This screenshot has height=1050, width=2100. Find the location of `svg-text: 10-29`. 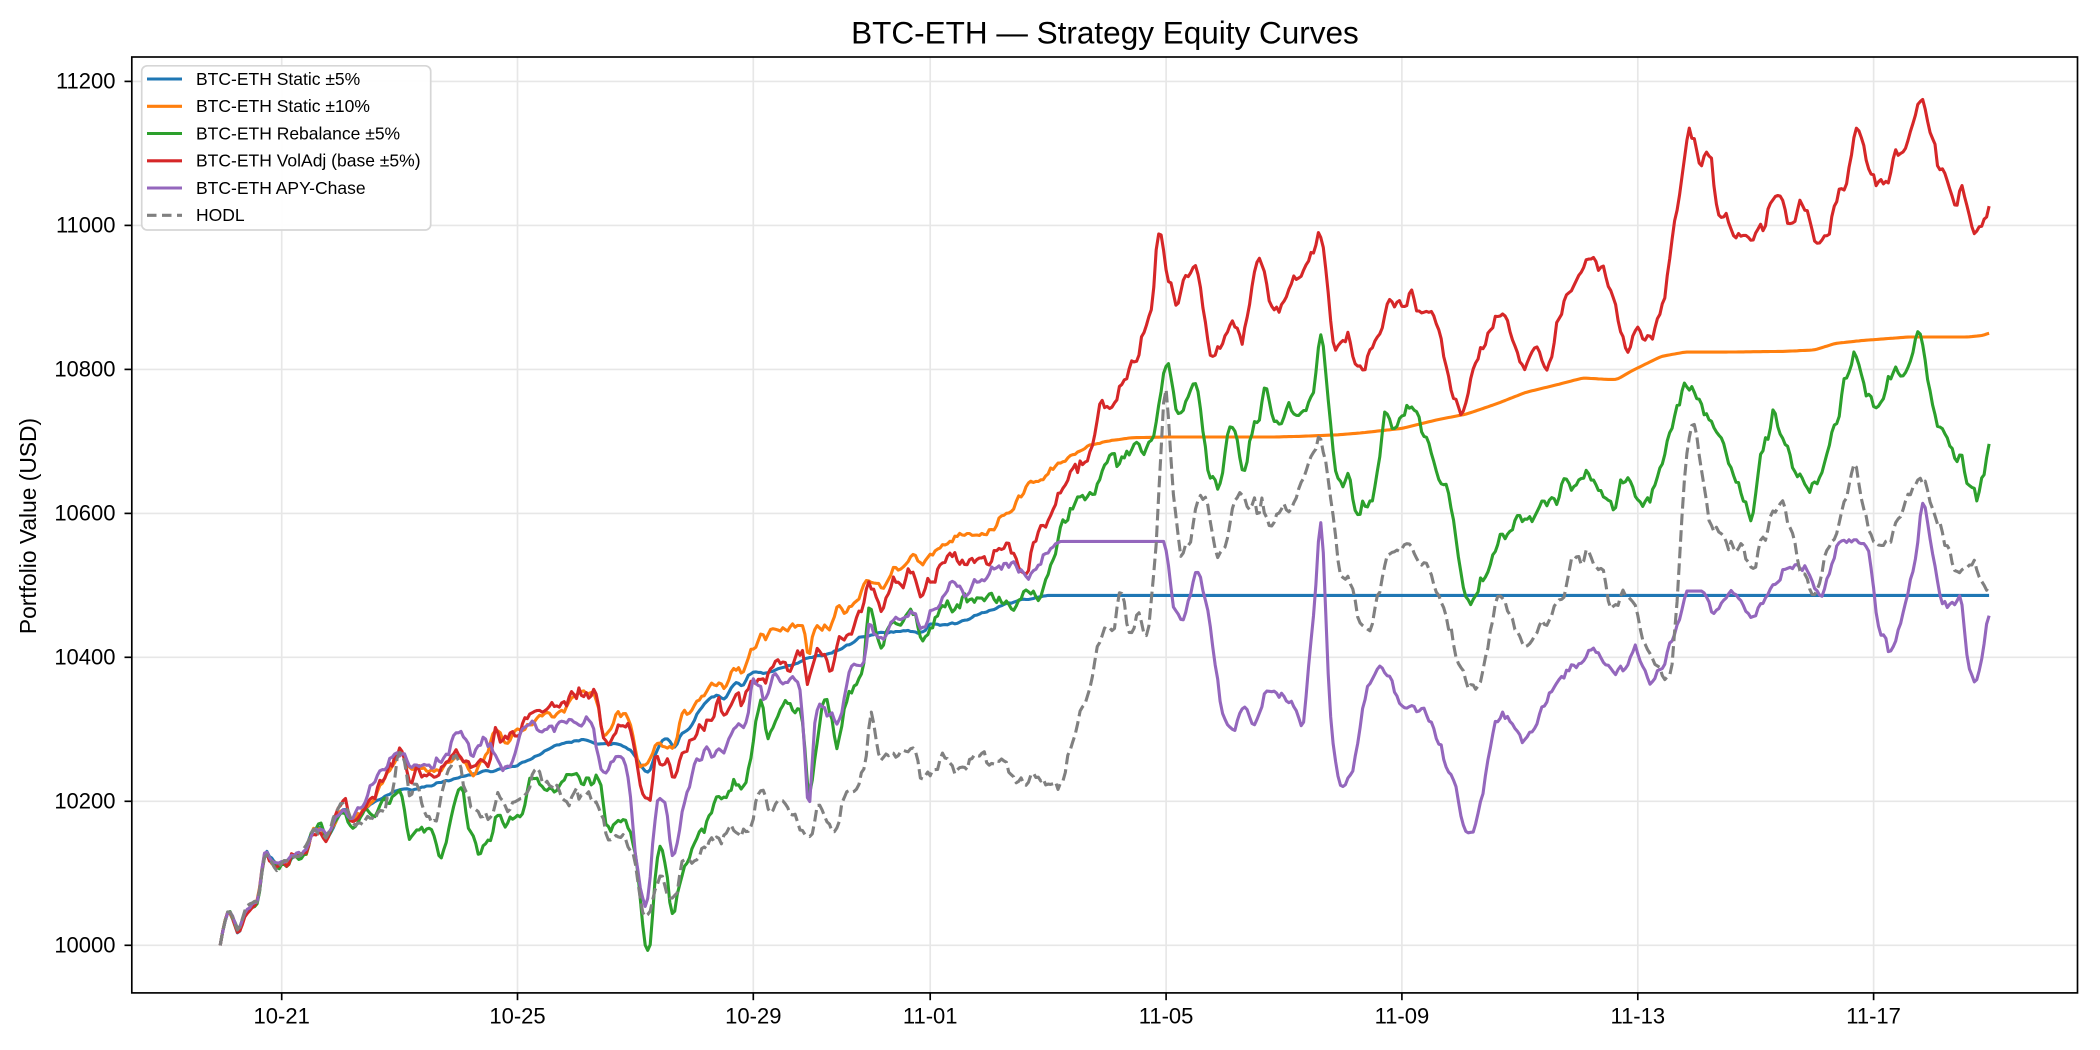

svg-text: 10-29 is located at coordinates (753, 1016).